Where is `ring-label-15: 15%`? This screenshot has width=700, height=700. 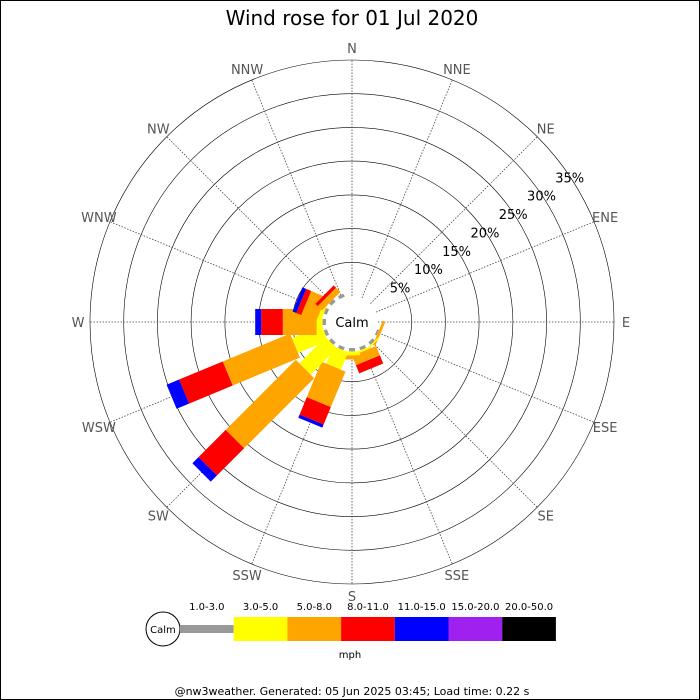 ring-label-15: 15% is located at coordinates (456, 252).